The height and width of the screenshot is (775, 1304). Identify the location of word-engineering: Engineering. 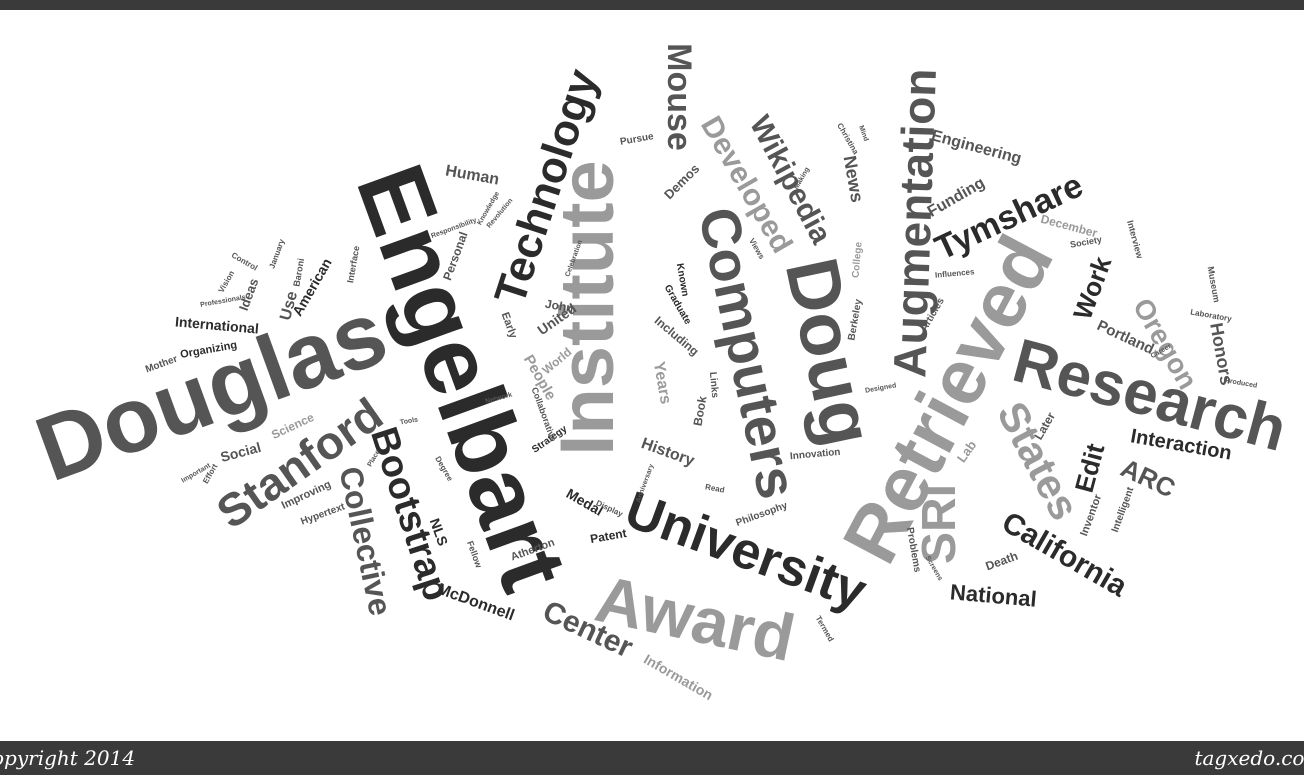
(976, 147).